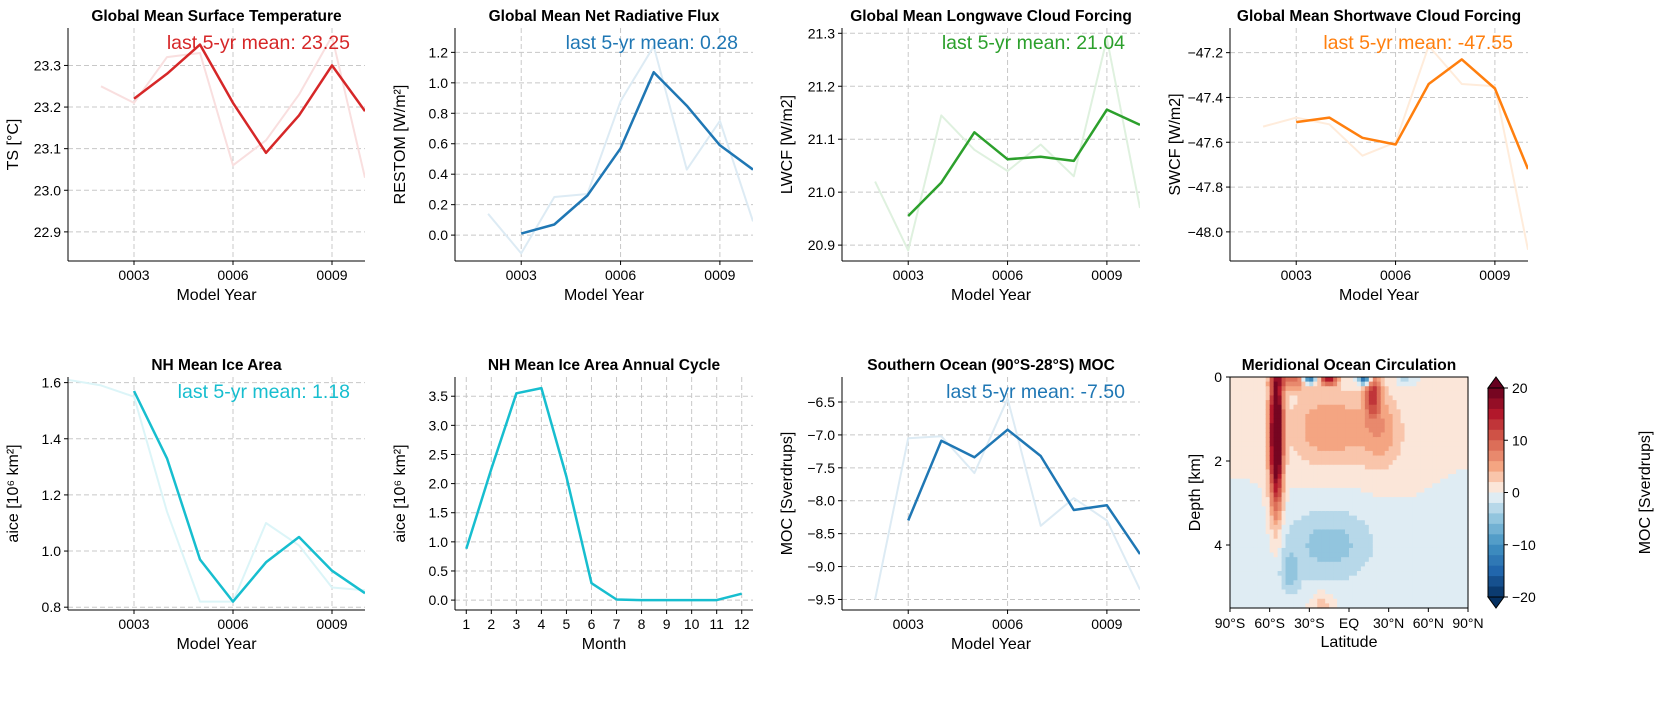 The image size is (1664, 705). What do you see at coordinates (1195, 492) in the screenshot?
I see `y-axis-label: Depth [km]` at bounding box center [1195, 492].